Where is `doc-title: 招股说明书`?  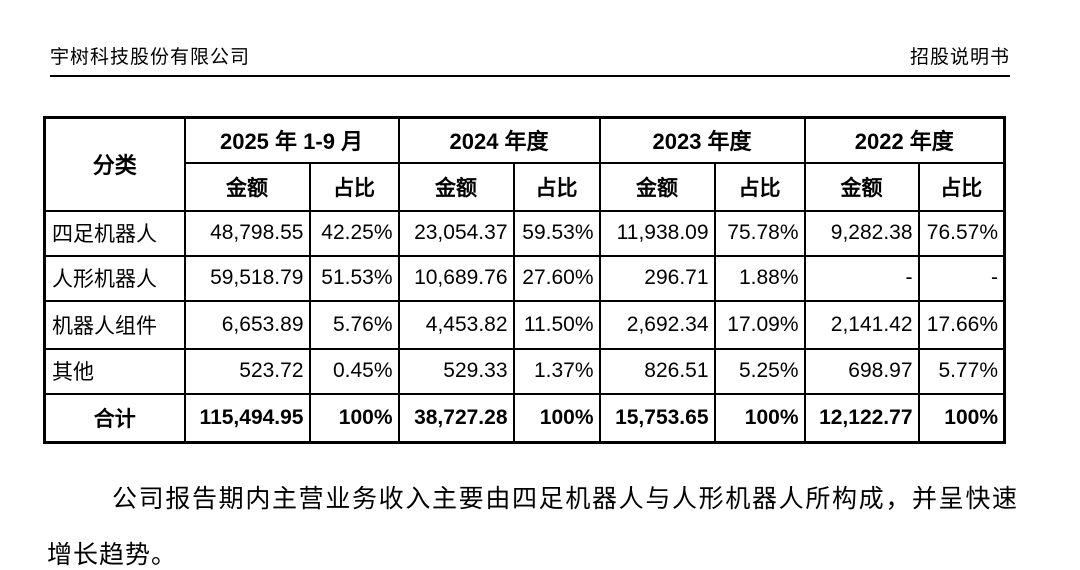 doc-title: 招股说明书 is located at coordinates (959, 57).